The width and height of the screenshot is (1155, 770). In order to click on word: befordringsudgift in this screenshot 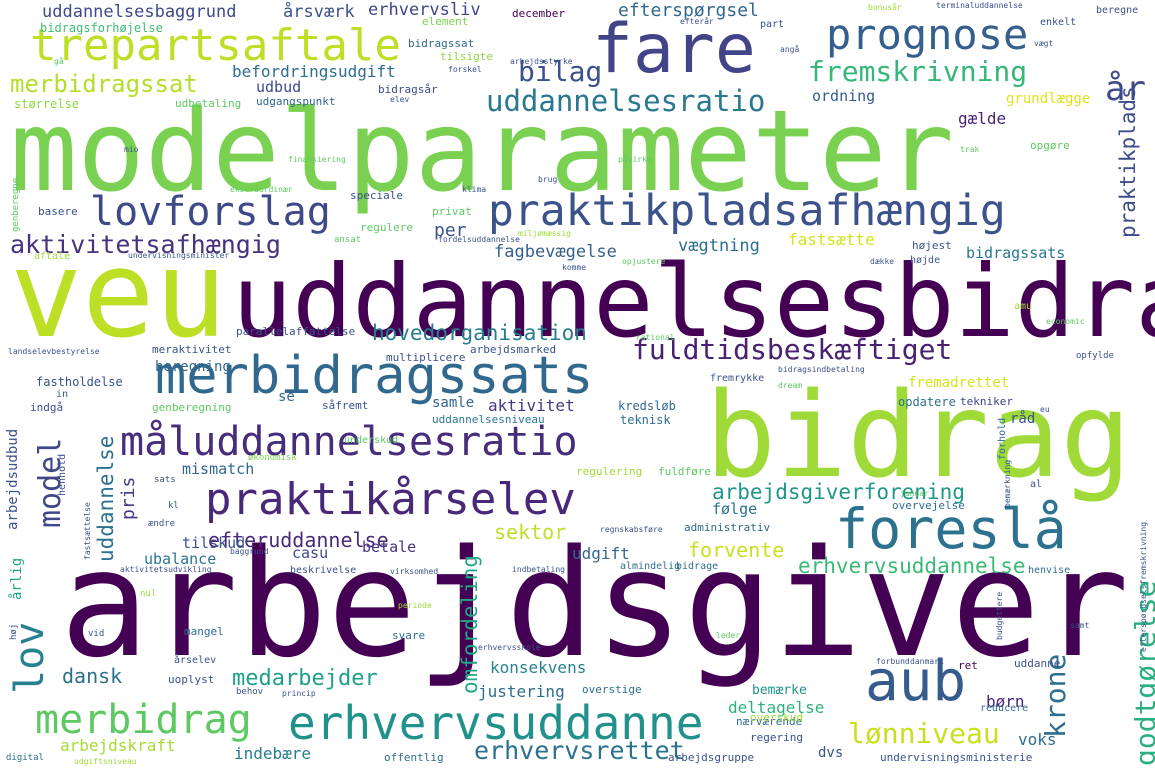, I will do `click(314, 71)`.